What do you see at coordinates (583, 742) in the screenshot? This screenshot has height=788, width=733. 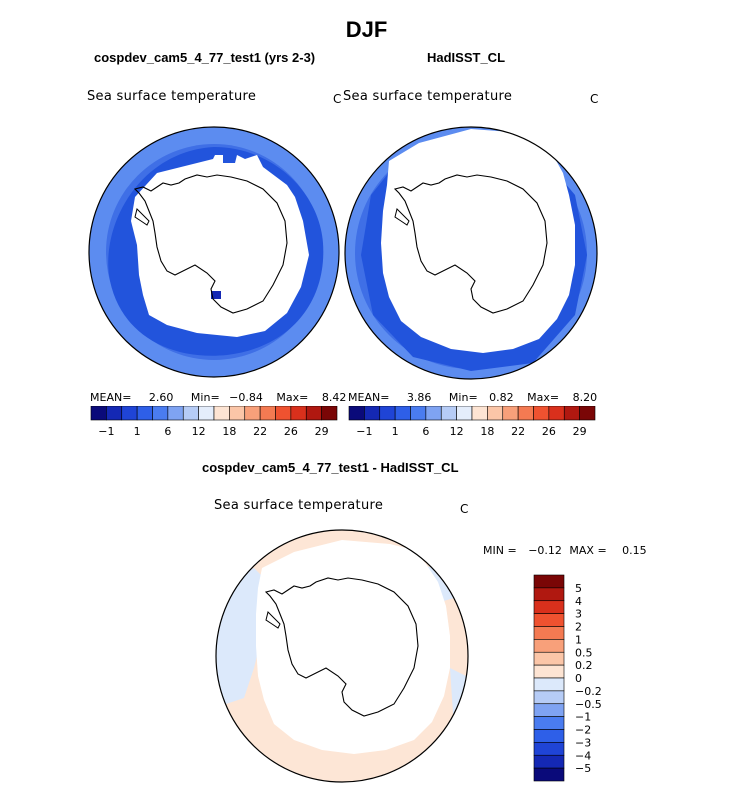 I see `diff-colorbar-tick-label: −3` at bounding box center [583, 742].